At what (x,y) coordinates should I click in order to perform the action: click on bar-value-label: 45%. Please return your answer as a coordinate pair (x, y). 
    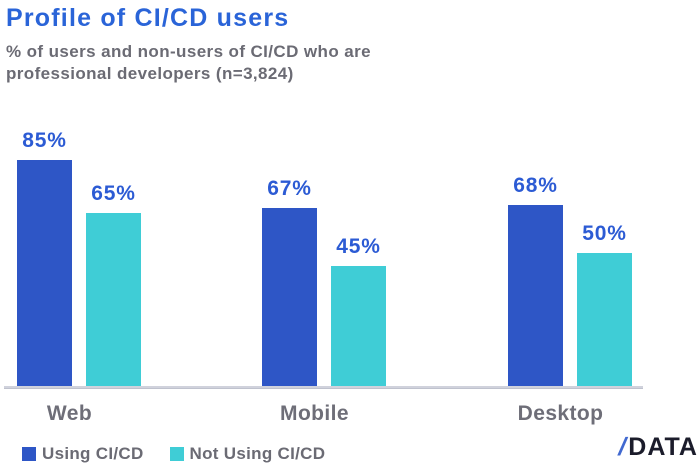
    Looking at the image, I should click on (358, 246).